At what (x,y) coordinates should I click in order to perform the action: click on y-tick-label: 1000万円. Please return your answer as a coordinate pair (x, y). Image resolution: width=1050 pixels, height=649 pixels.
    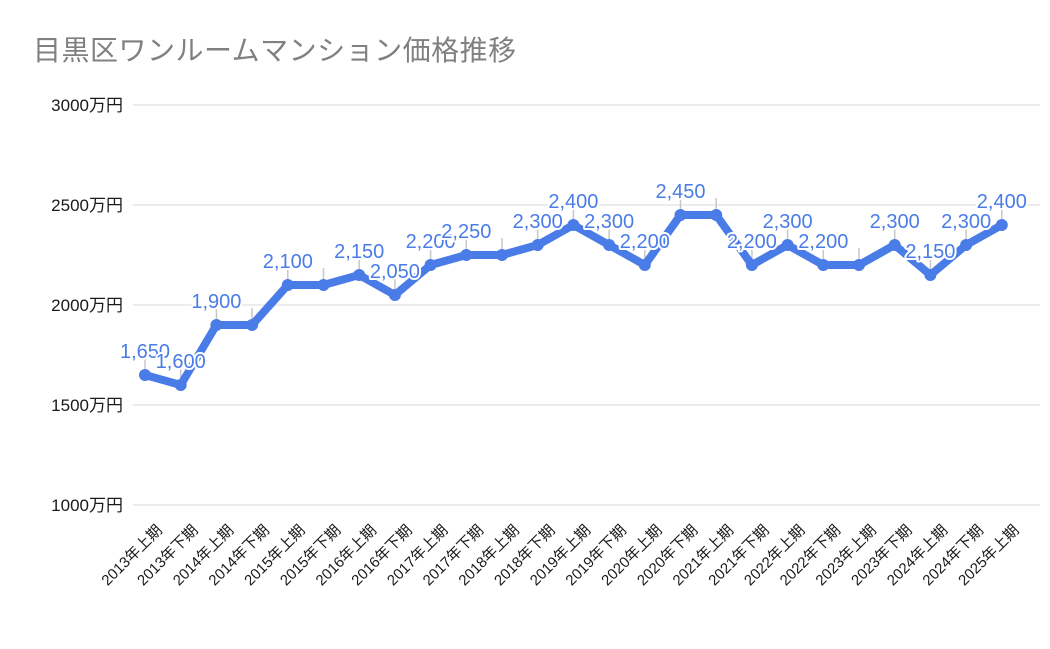
    Looking at the image, I should click on (87, 505).